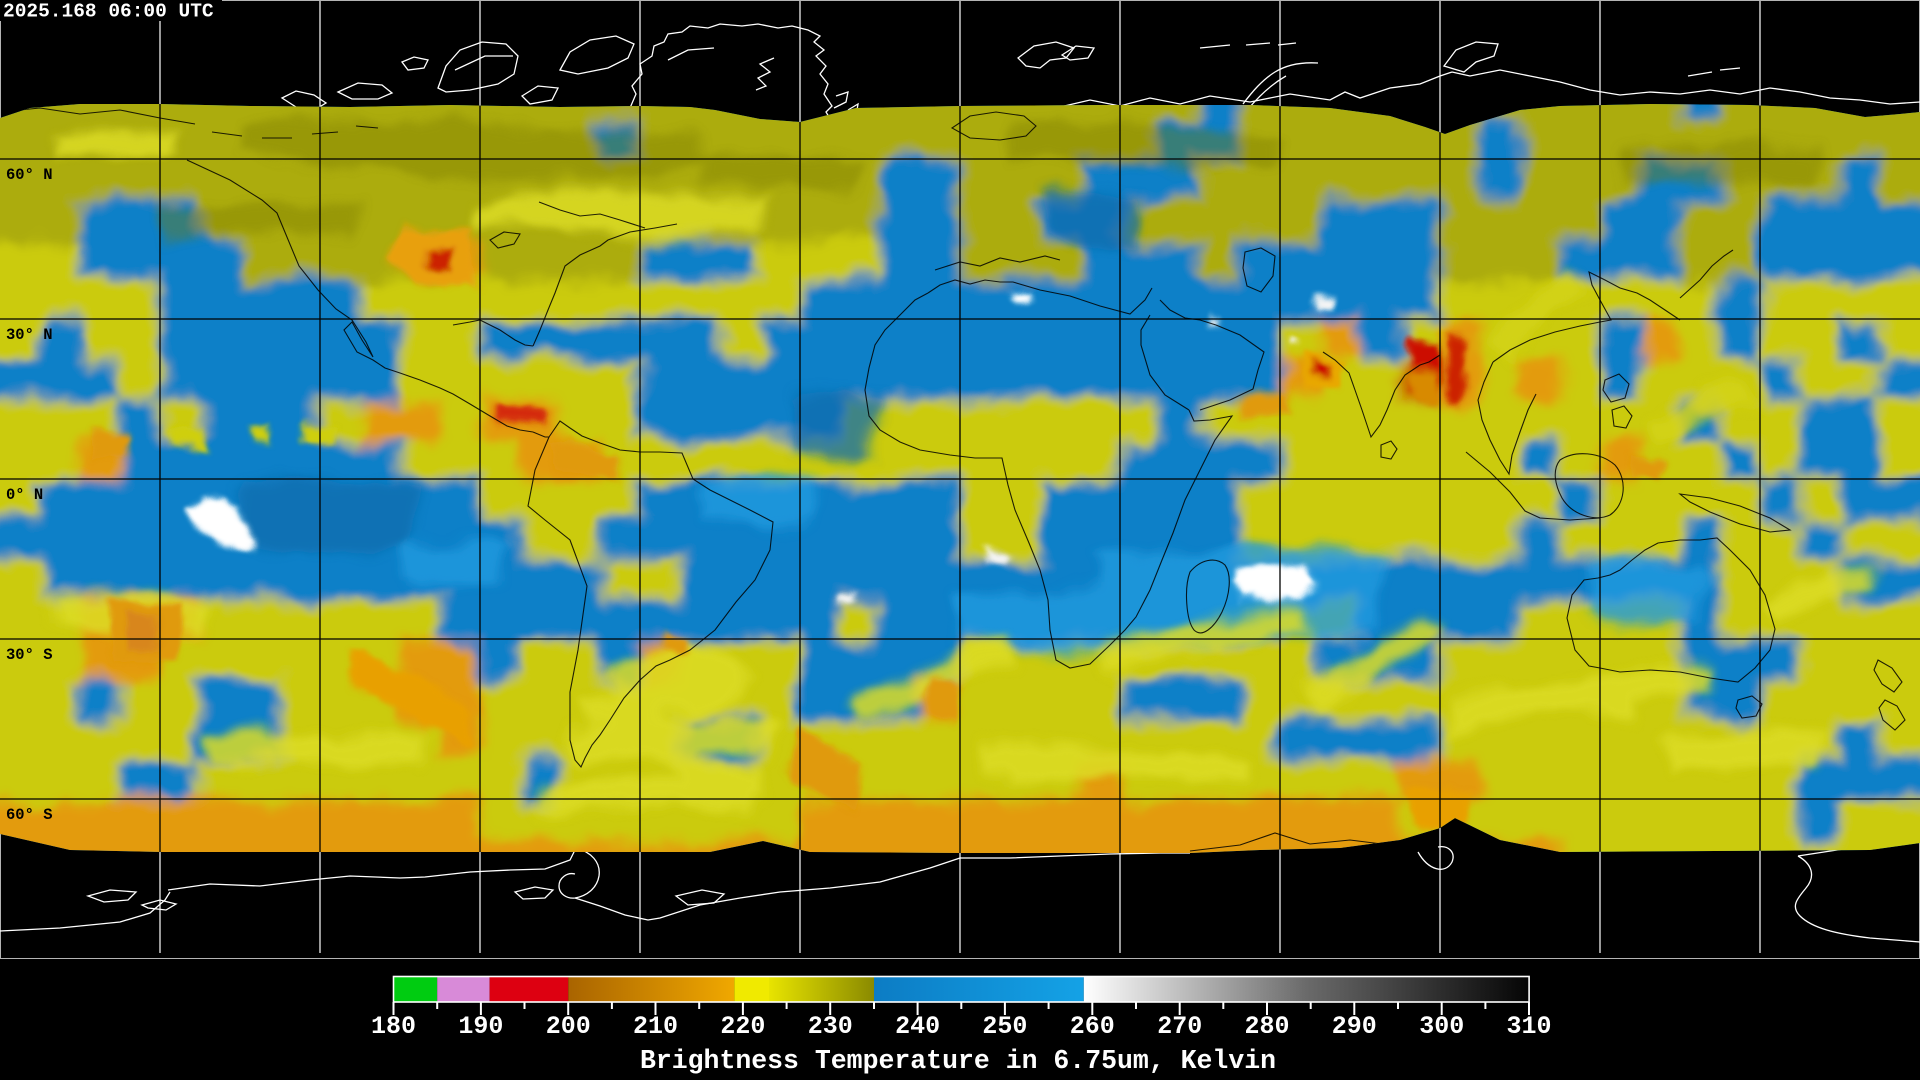  Describe the element at coordinates (393, 1026) in the screenshot. I see `svg-text: 180` at that location.